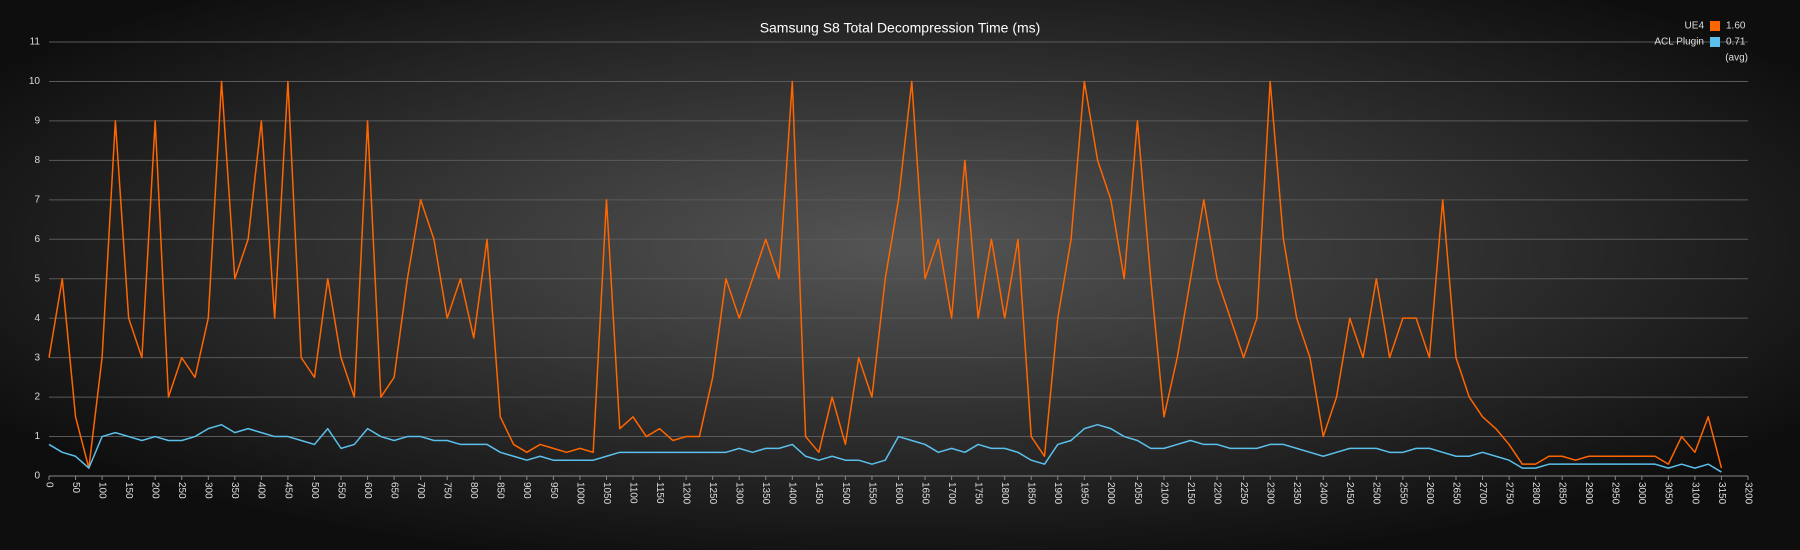  Describe the element at coordinates (37, 239) in the screenshot. I see `y-tick-label: 6` at that location.